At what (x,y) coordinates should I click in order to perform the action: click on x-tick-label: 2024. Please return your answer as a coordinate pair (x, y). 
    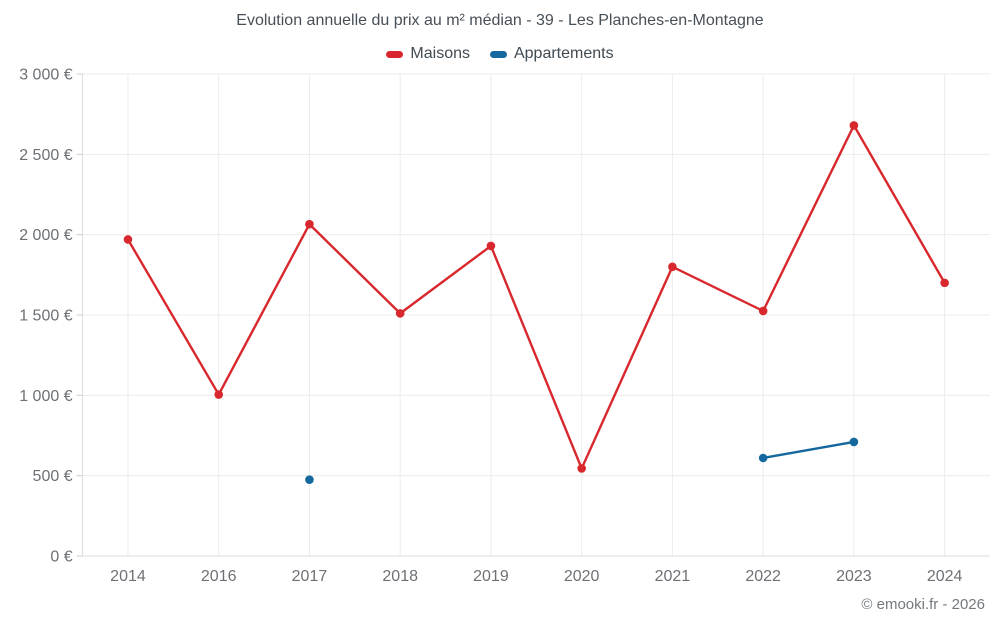
    Looking at the image, I should click on (945, 576).